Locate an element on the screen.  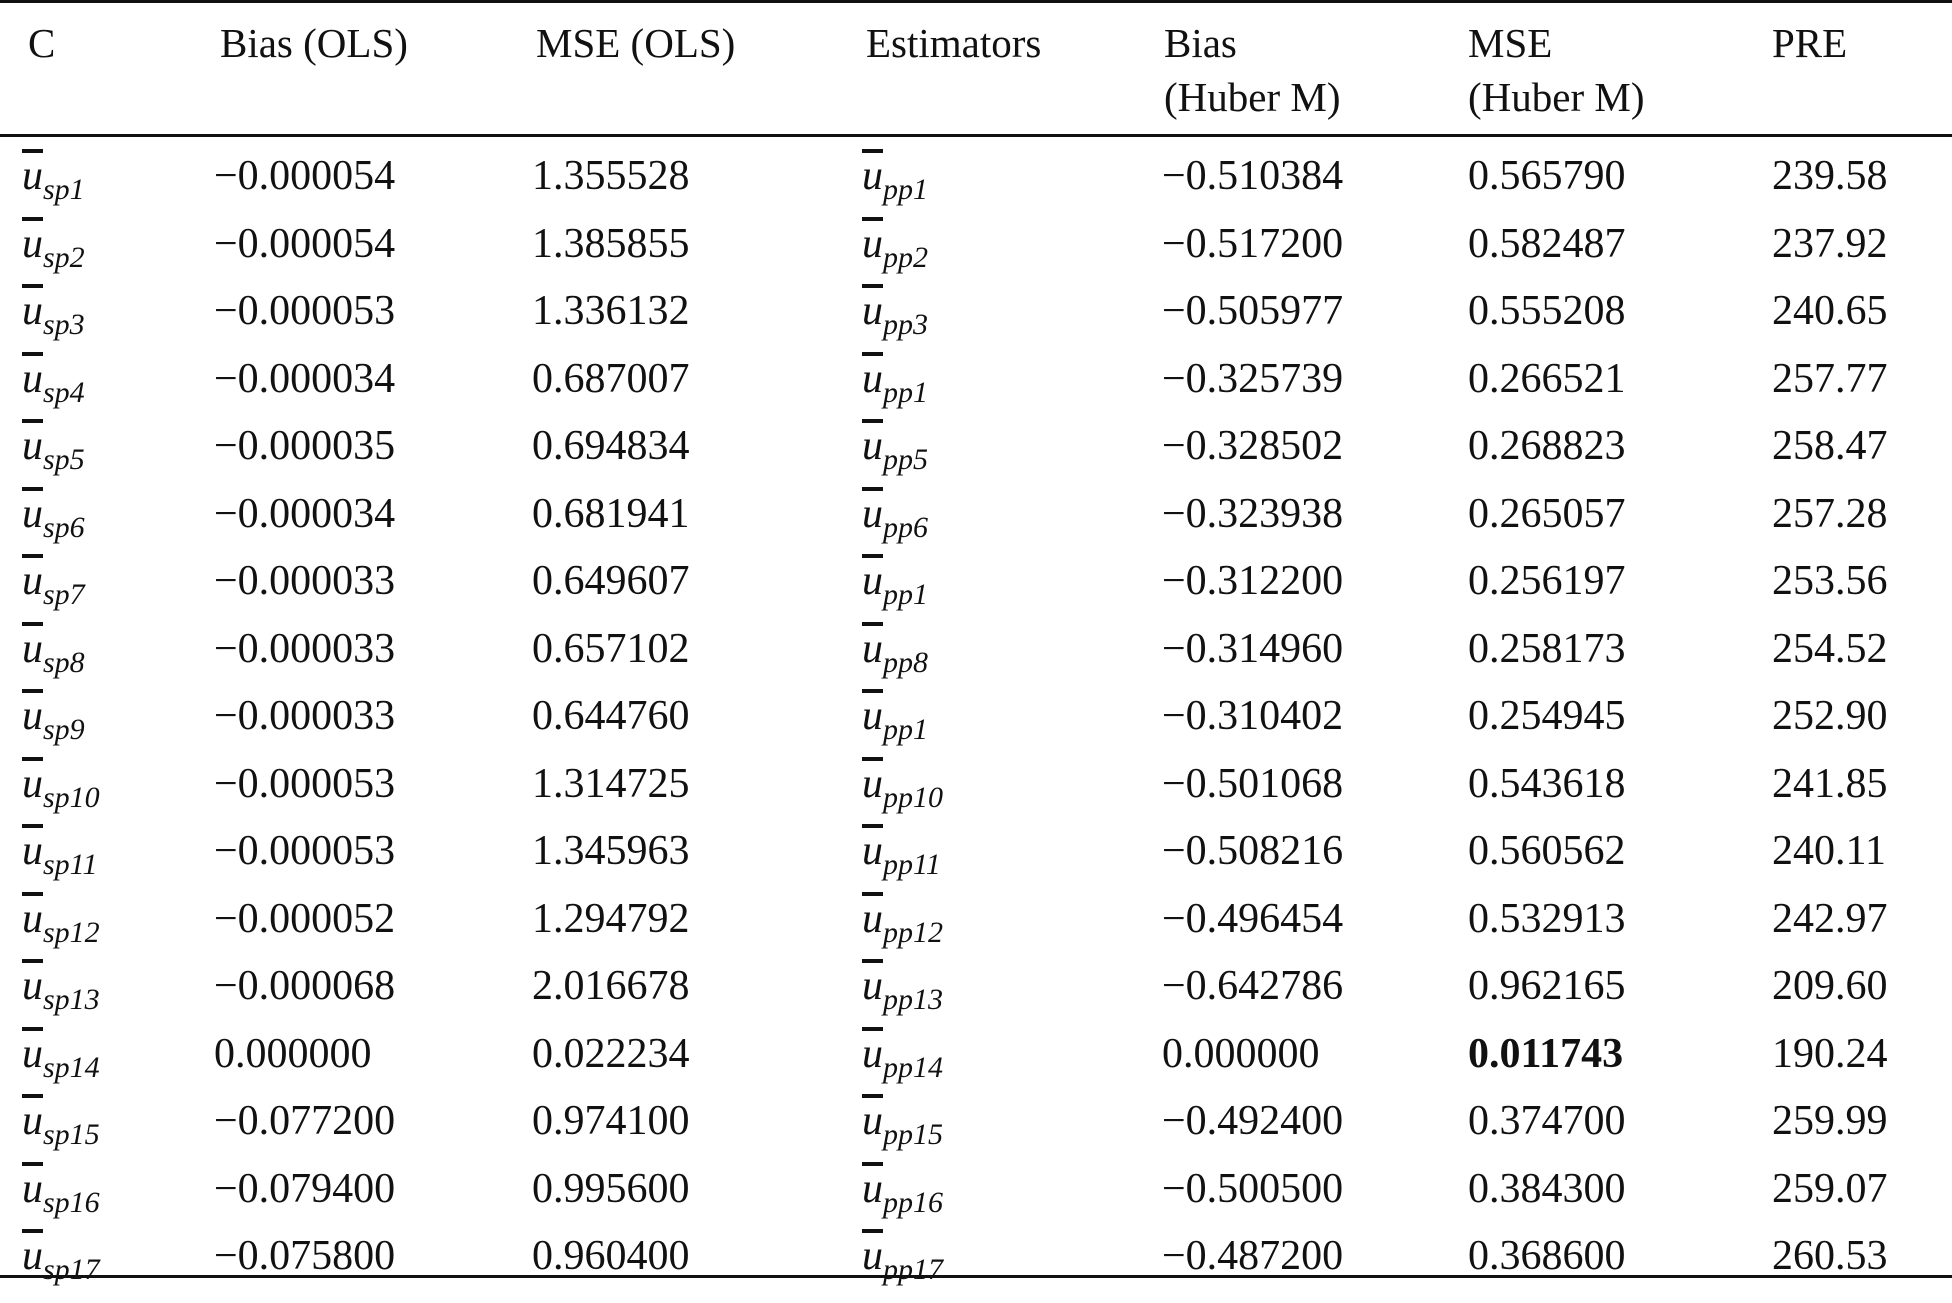
cell-estimator-symbol-subscript: pp1 is located at coordinates (905, 729).